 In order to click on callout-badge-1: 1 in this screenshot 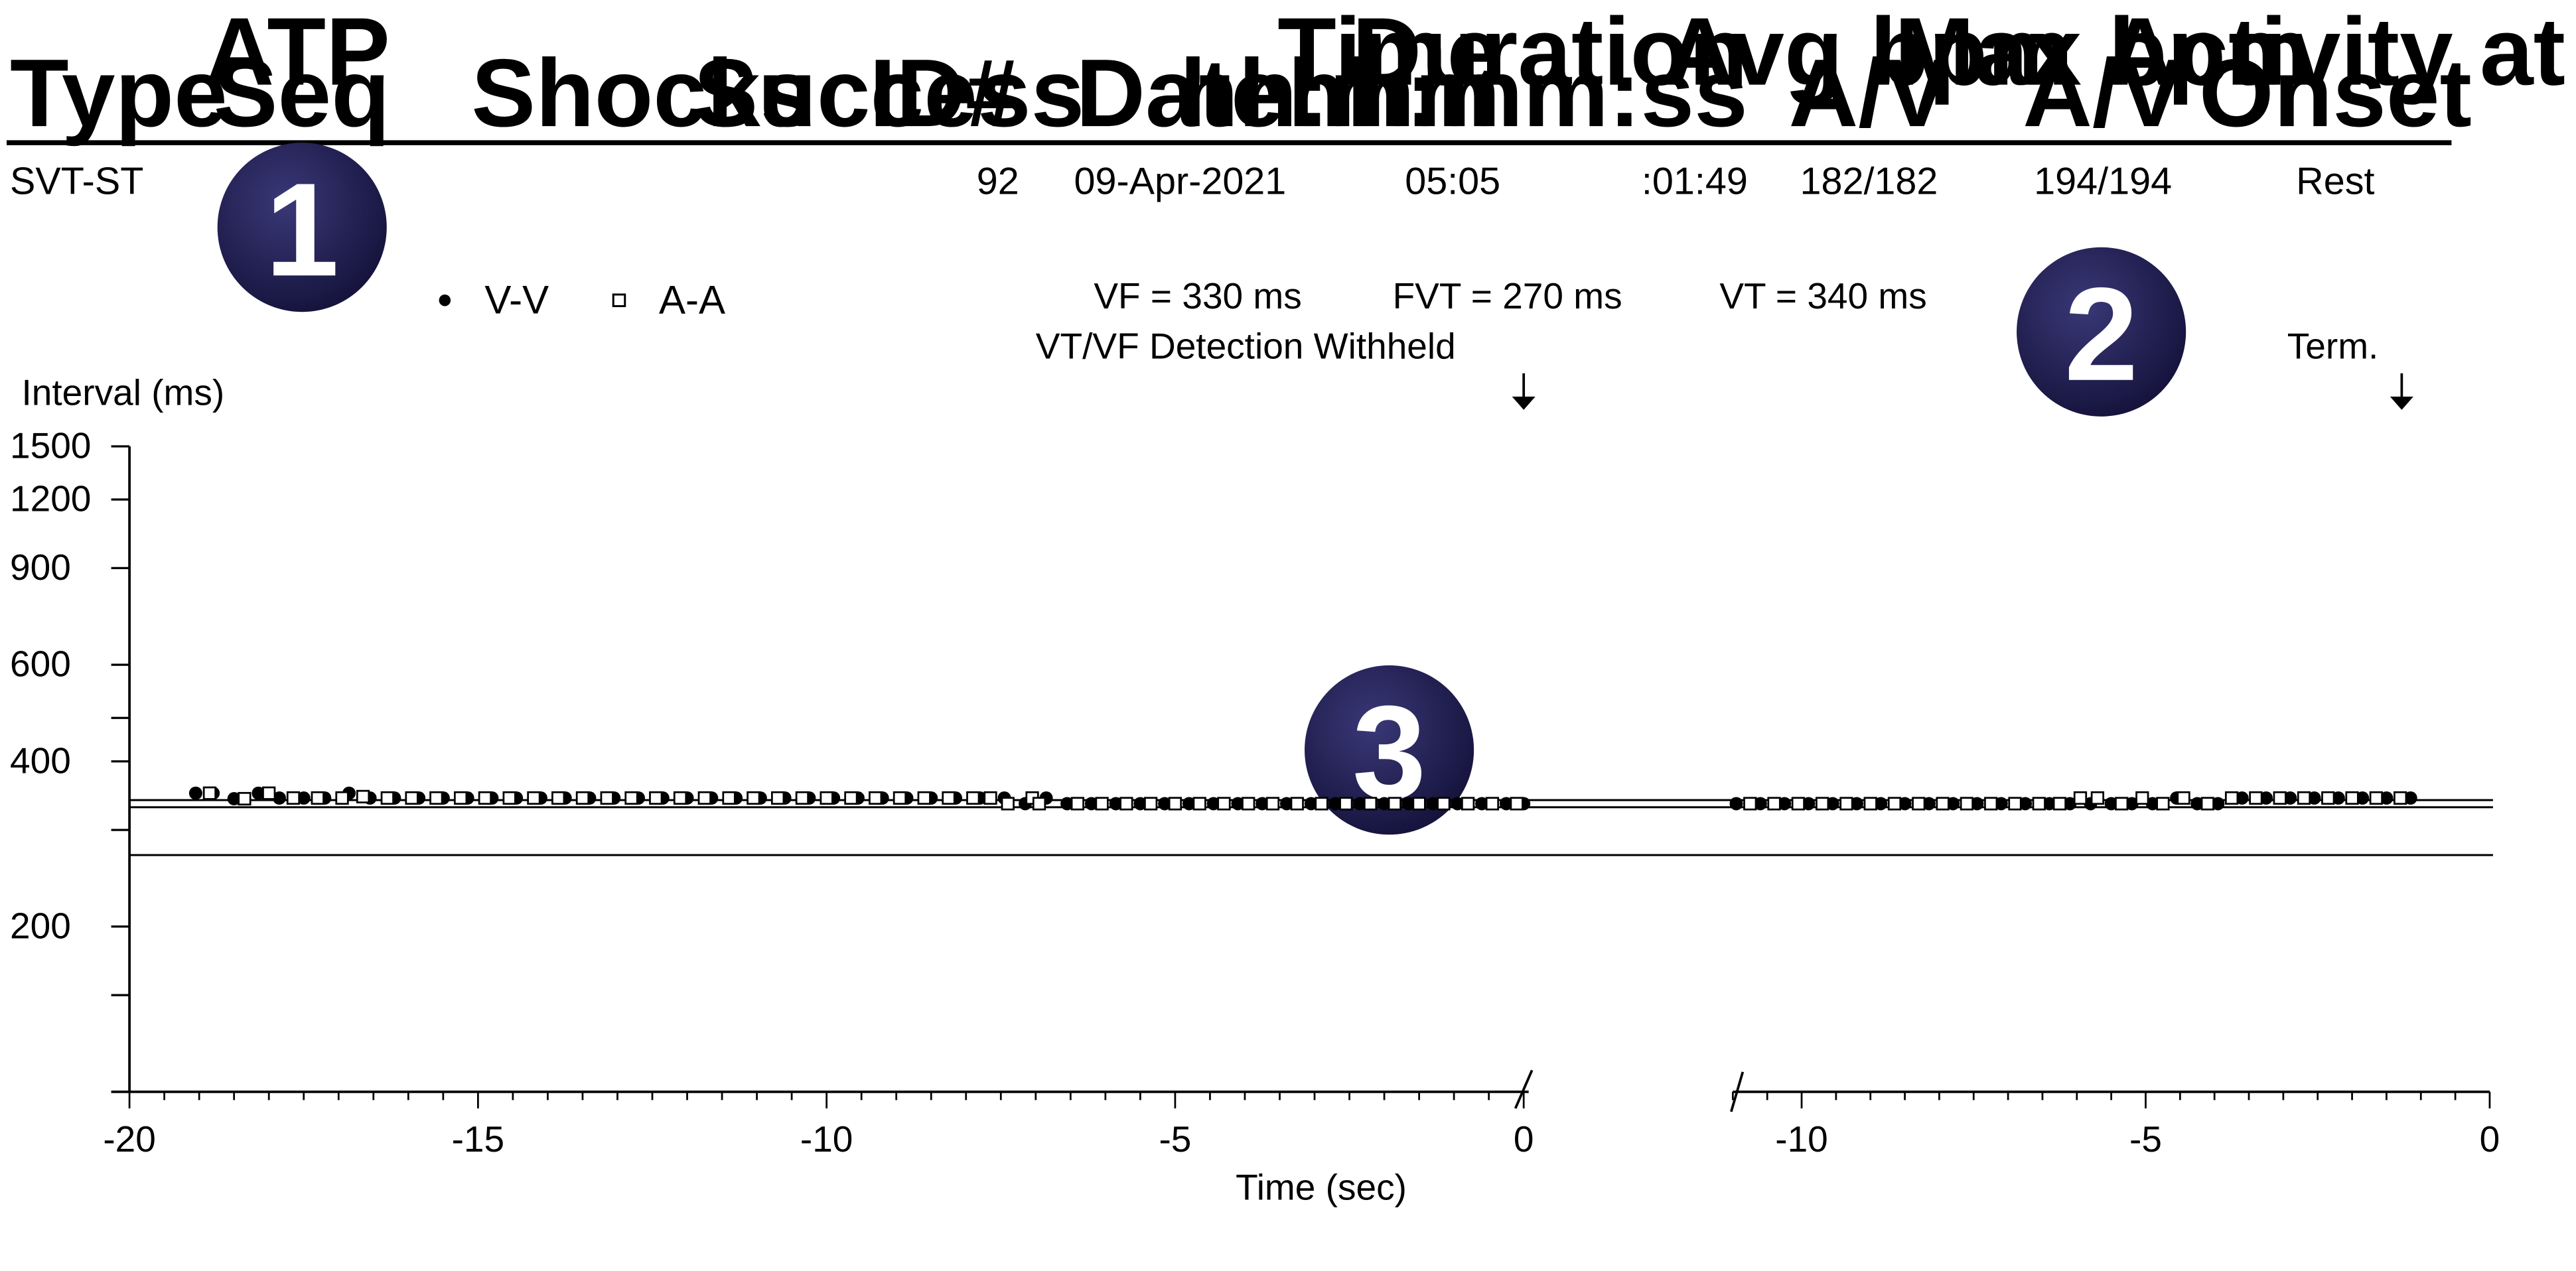, I will do `click(302, 228)`.